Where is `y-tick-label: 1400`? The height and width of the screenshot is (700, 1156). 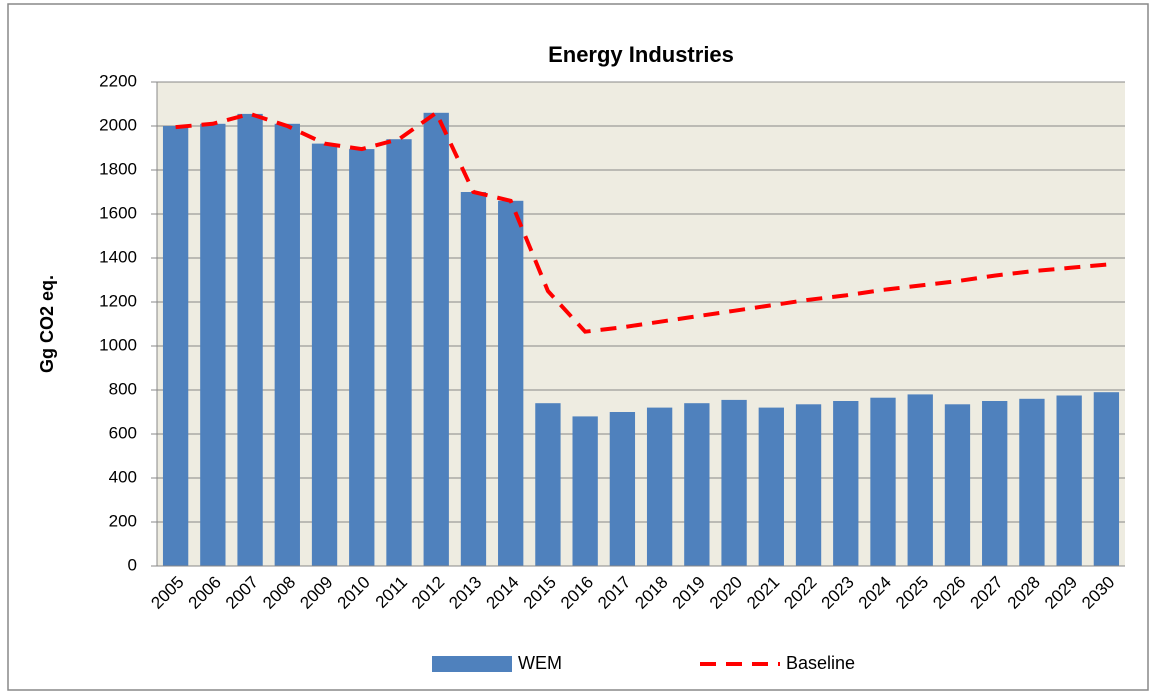
y-tick-label: 1400 is located at coordinates (118, 256).